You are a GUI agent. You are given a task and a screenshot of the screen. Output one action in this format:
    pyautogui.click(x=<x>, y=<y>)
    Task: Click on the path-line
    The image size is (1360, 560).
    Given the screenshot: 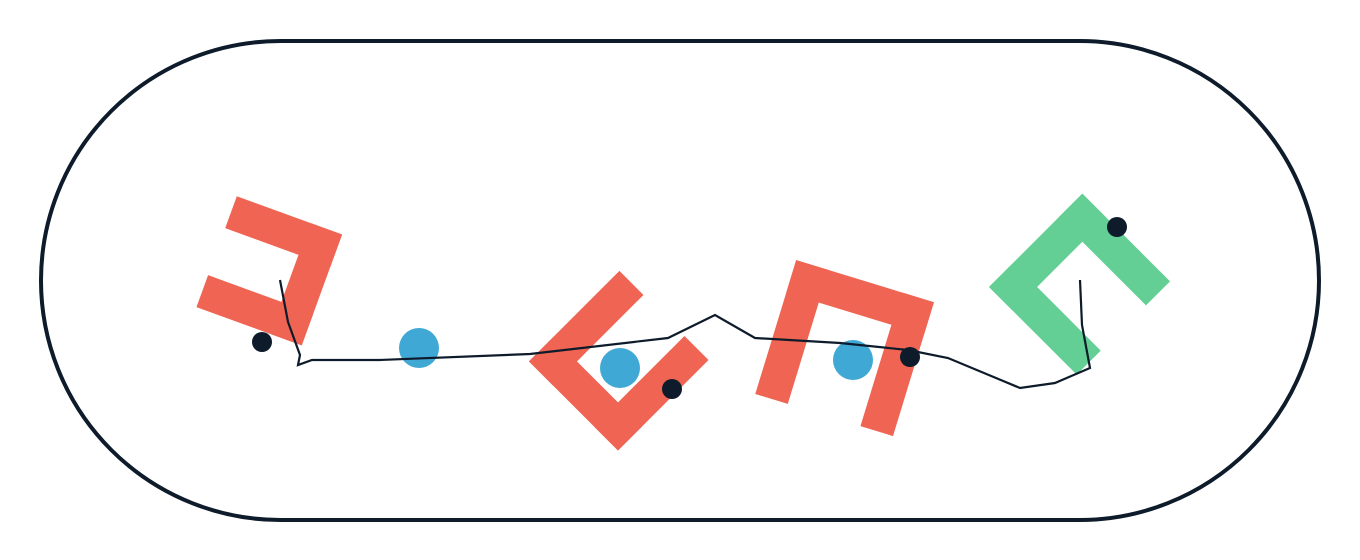 What is the action you would take?
    pyautogui.click(x=685, y=334)
    